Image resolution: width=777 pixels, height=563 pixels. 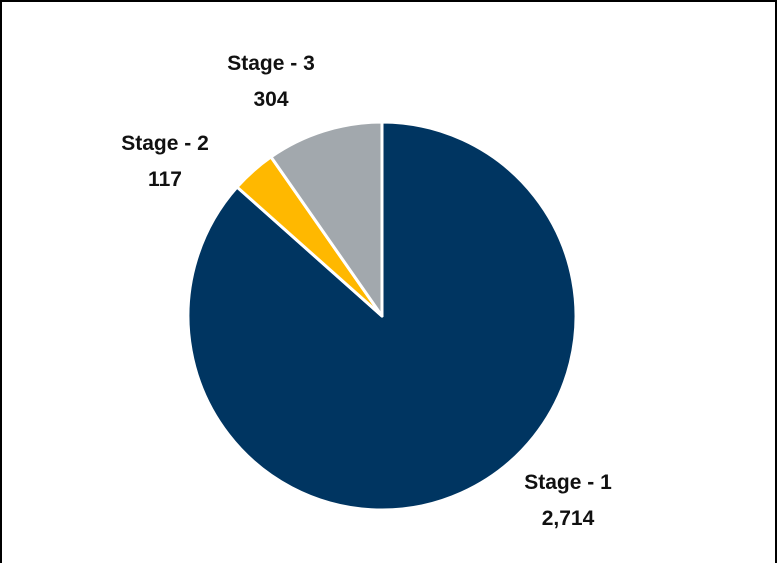 What do you see at coordinates (568, 518) in the screenshot?
I see `slice-value-label: 2,714` at bounding box center [568, 518].